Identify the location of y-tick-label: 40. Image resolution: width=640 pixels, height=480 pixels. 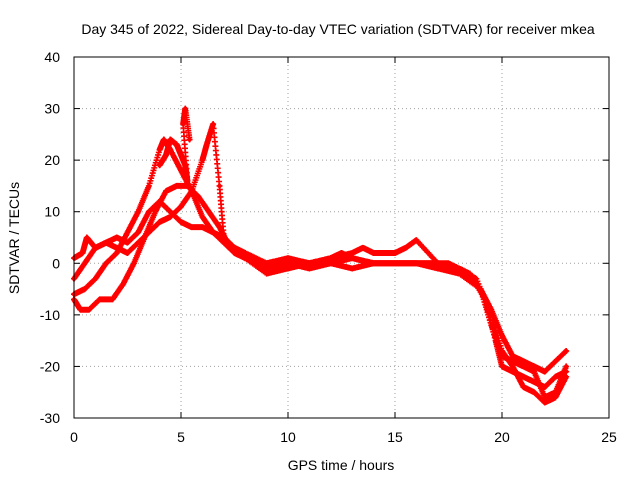
(52, 57).